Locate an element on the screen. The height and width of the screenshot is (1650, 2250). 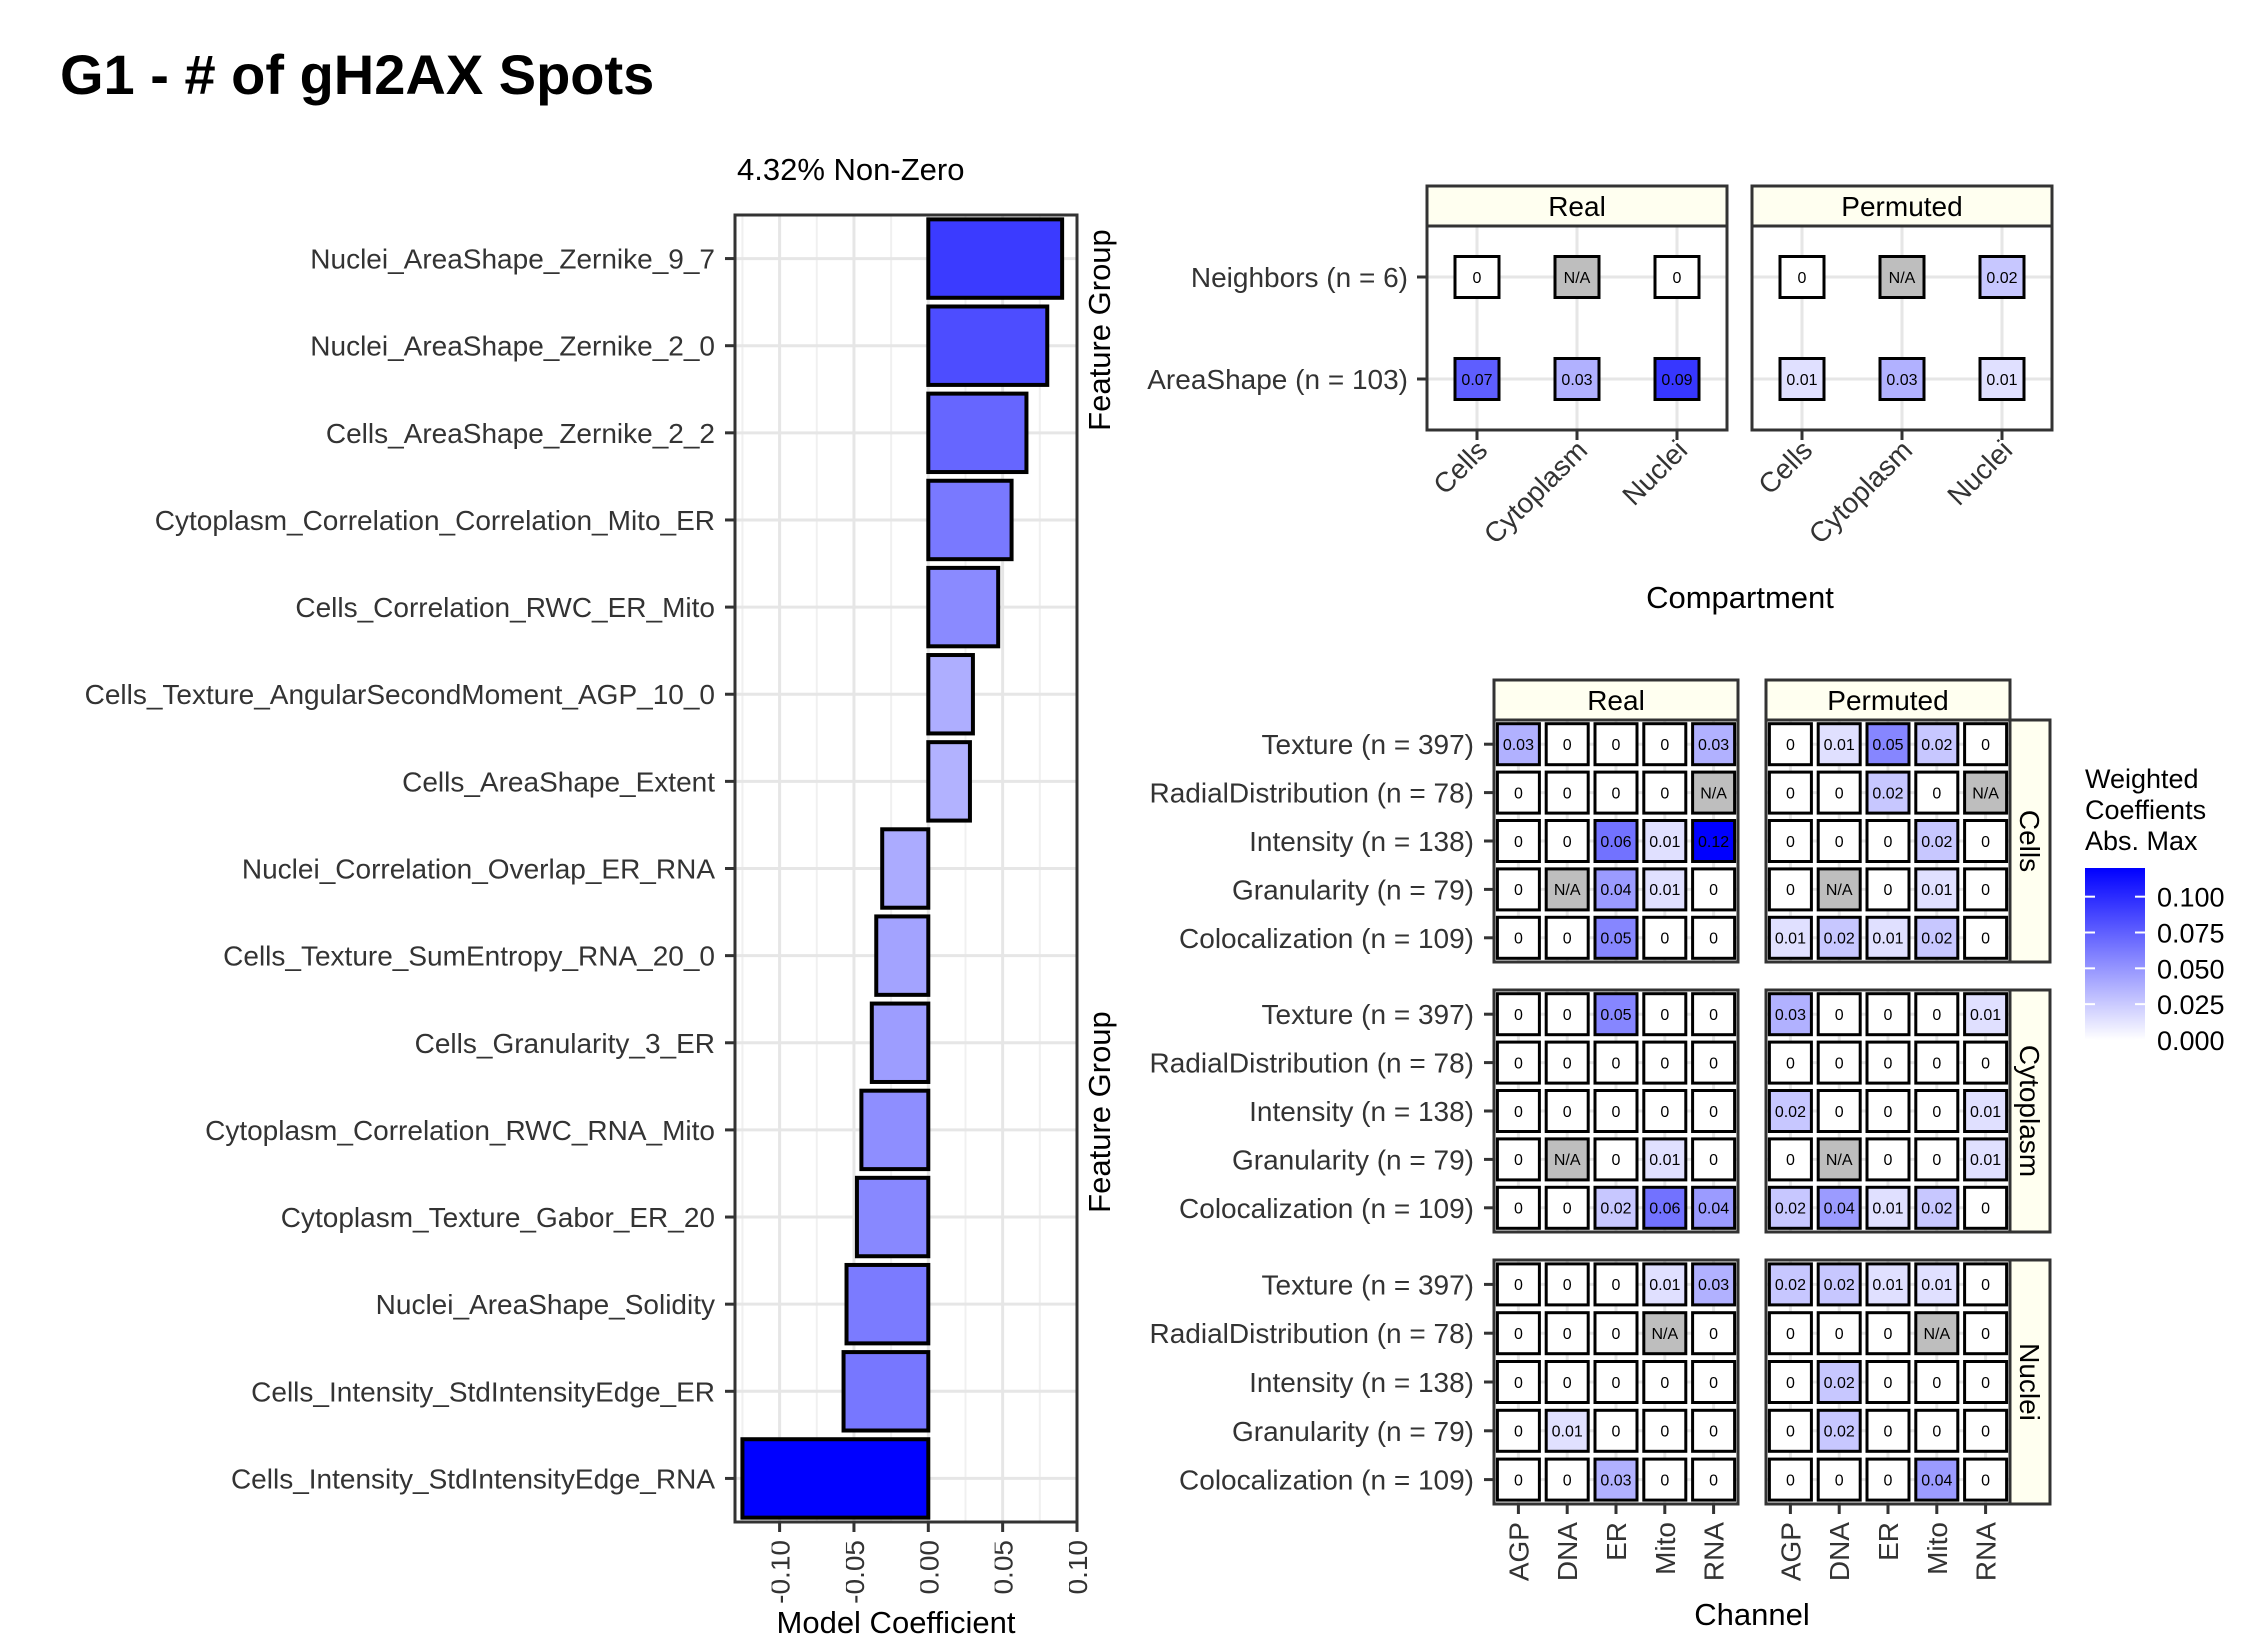
bar-category-label: Cells_AreaShape_Zernike_2_2 is located at coordinates (520, 433).